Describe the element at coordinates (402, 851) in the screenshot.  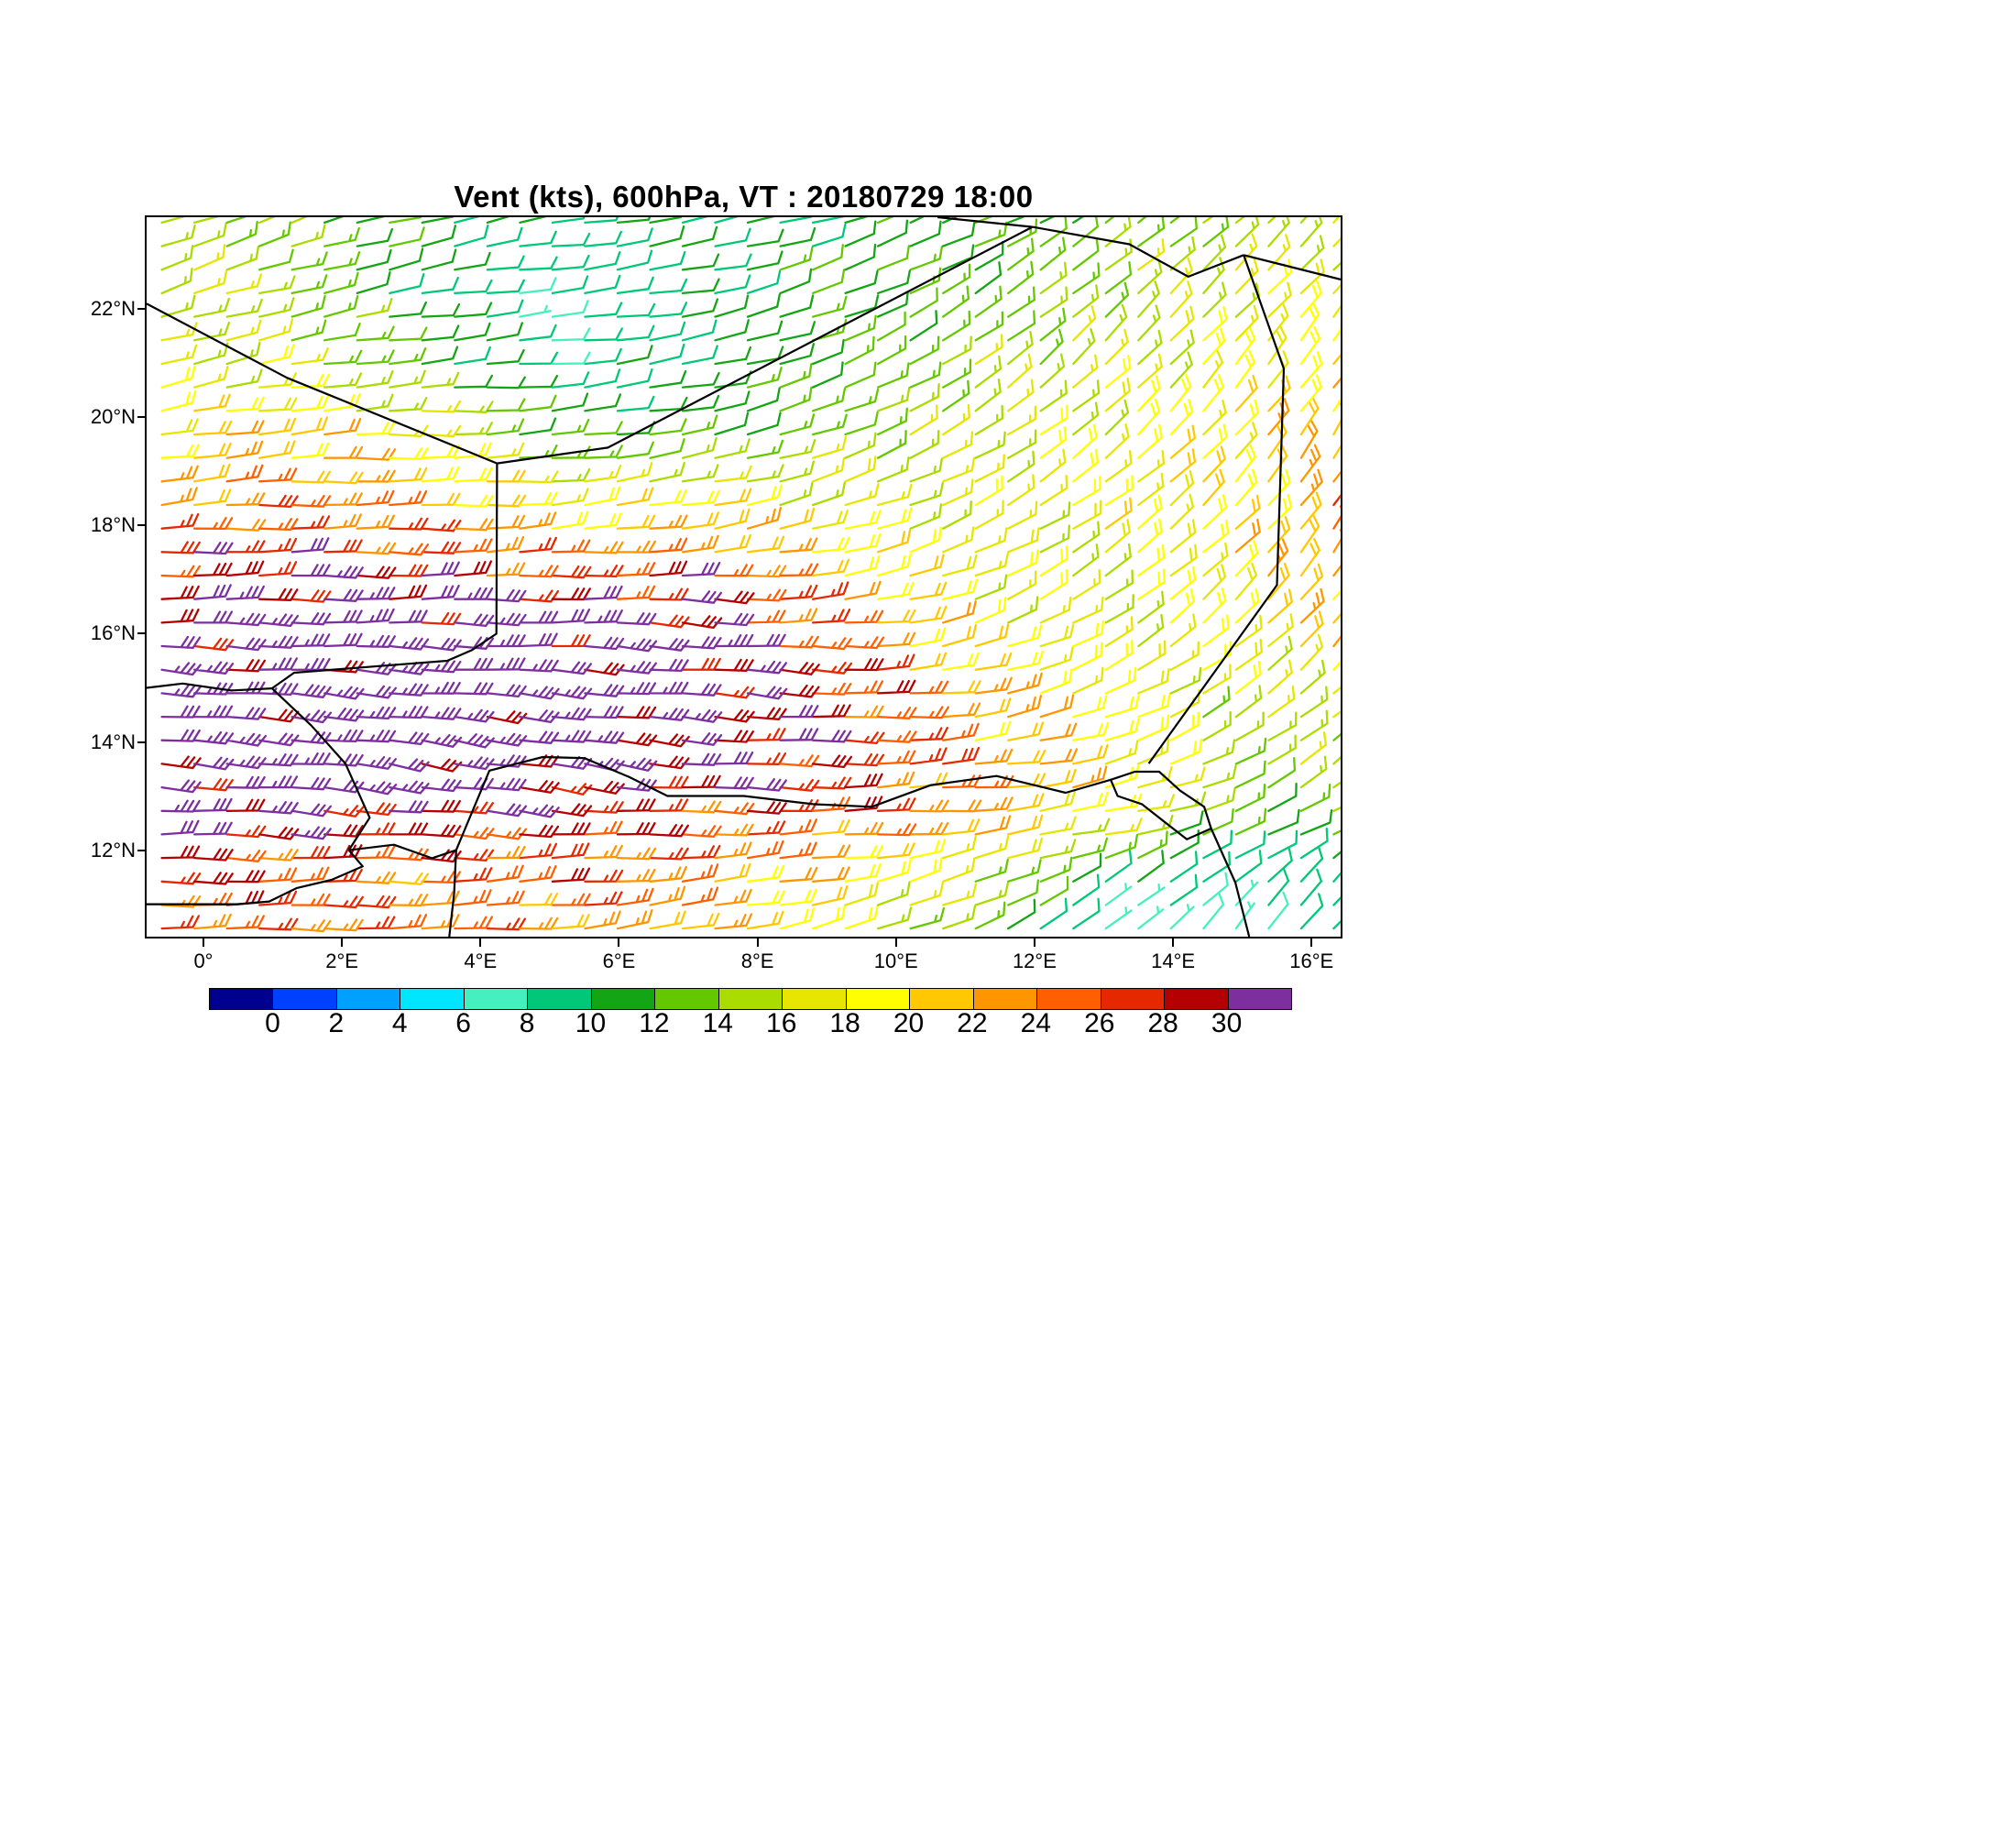
I see `border-benin_niger` at that location.